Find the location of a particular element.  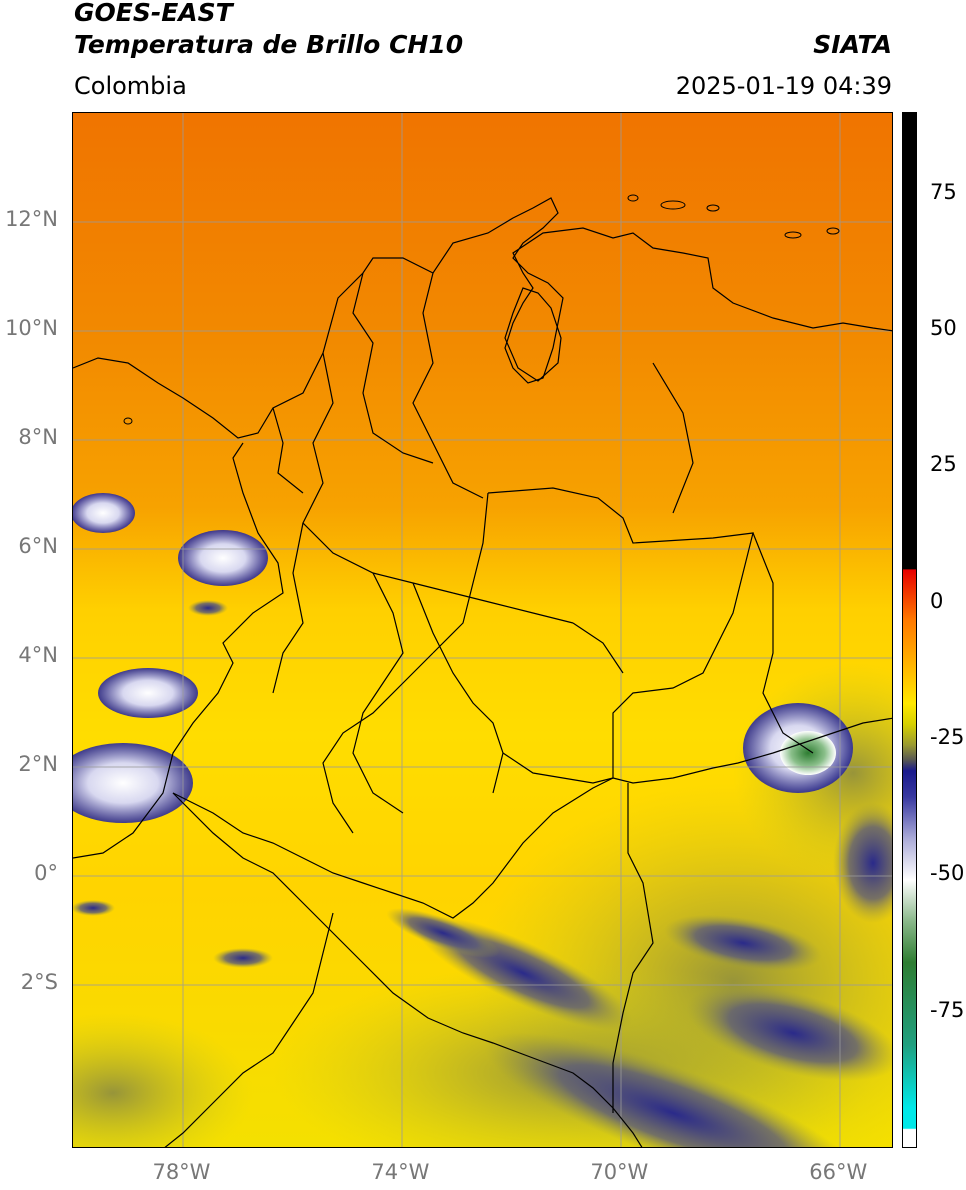

colorbar-tick-label: 0 is located at coordinates (937, 600).